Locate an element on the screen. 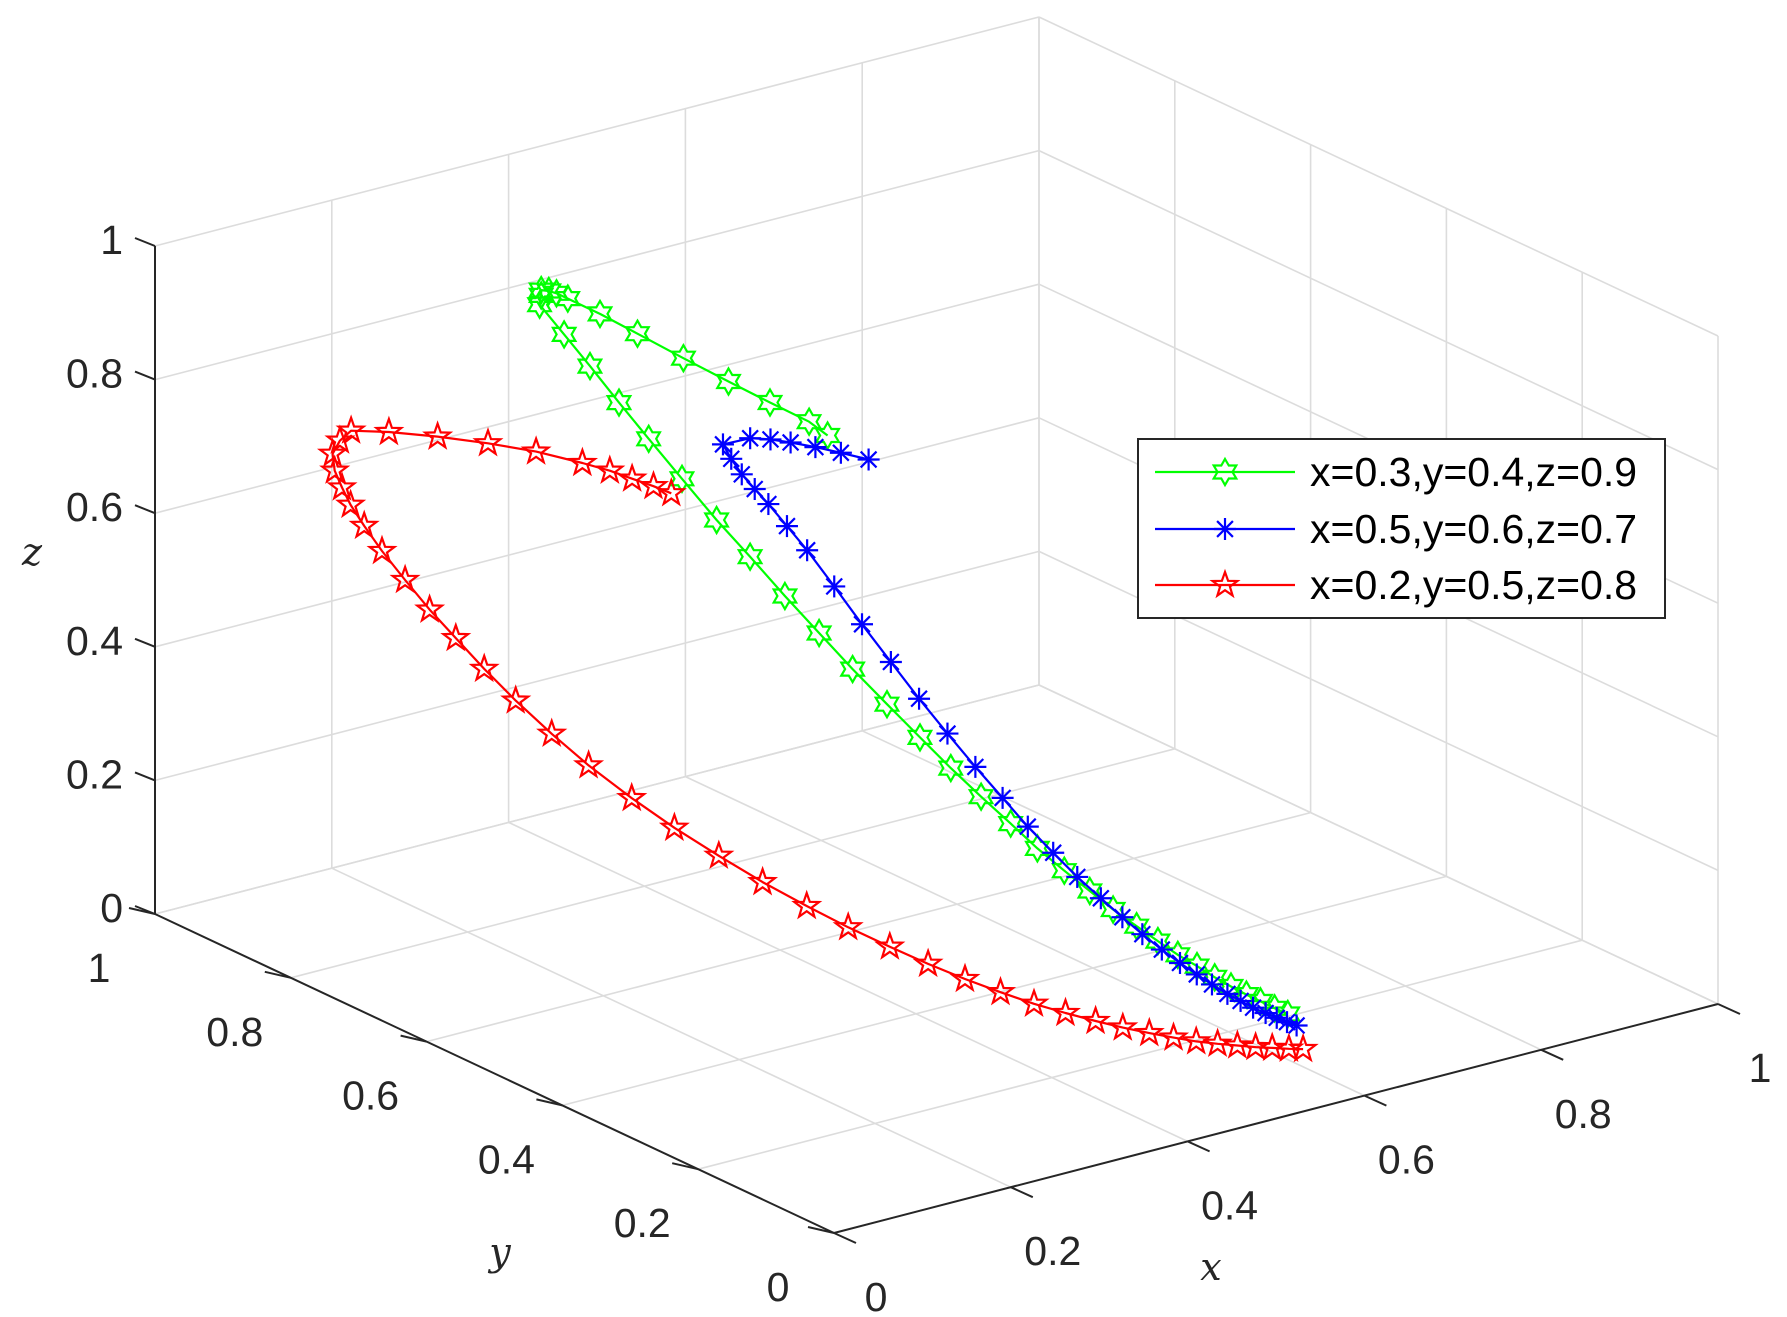 The width and height of the screenshot is (1787, 1317). legend-item: x=0.5,y=0.6,z=0.7 is located at coordinates (1396, 529).